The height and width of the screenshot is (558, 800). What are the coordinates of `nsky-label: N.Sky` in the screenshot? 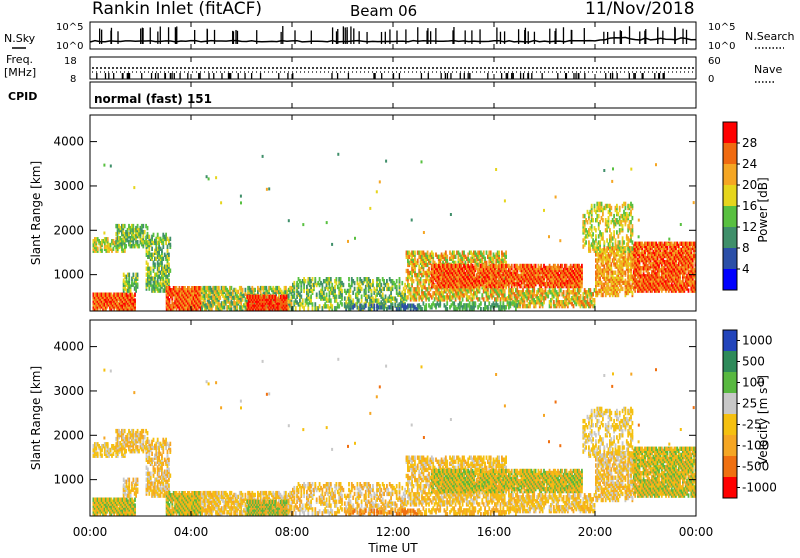 It's located at (20, 38).